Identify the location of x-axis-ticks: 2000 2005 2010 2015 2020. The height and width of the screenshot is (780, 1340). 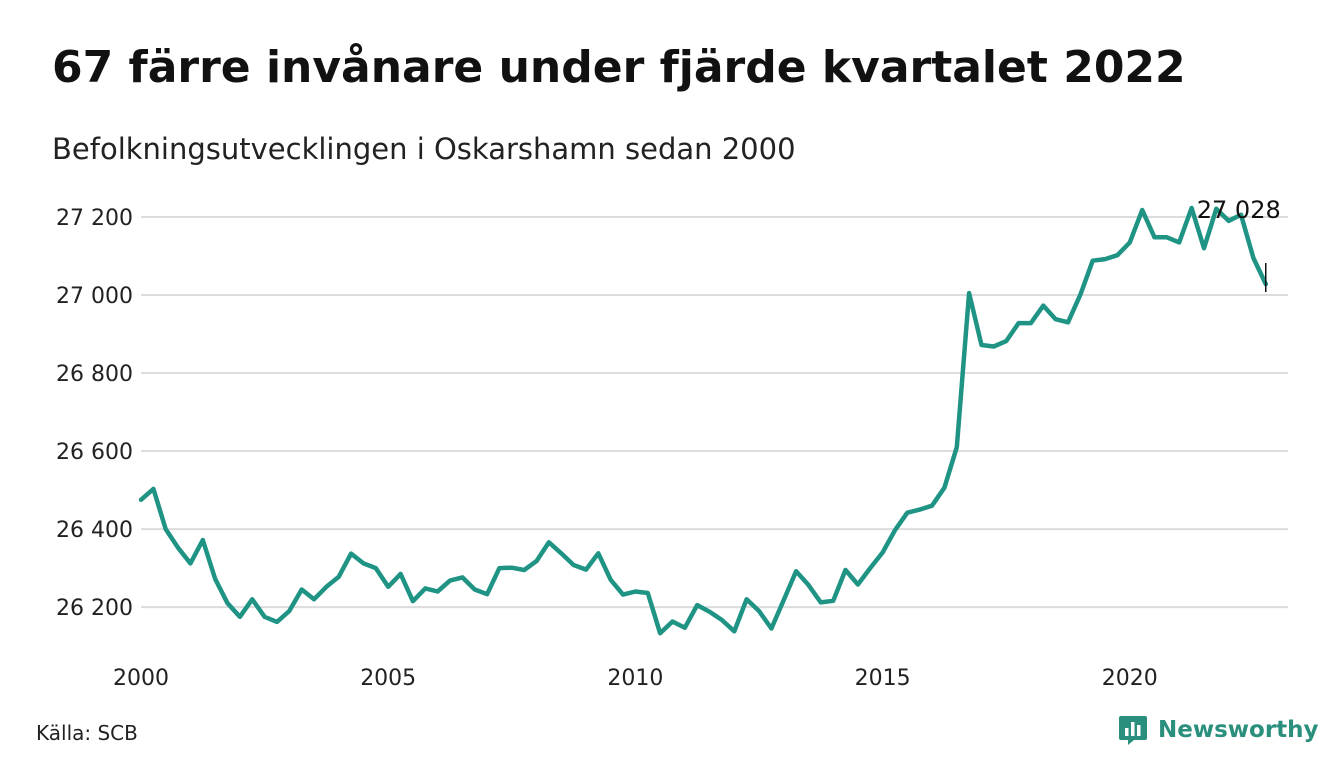
(635, 678).